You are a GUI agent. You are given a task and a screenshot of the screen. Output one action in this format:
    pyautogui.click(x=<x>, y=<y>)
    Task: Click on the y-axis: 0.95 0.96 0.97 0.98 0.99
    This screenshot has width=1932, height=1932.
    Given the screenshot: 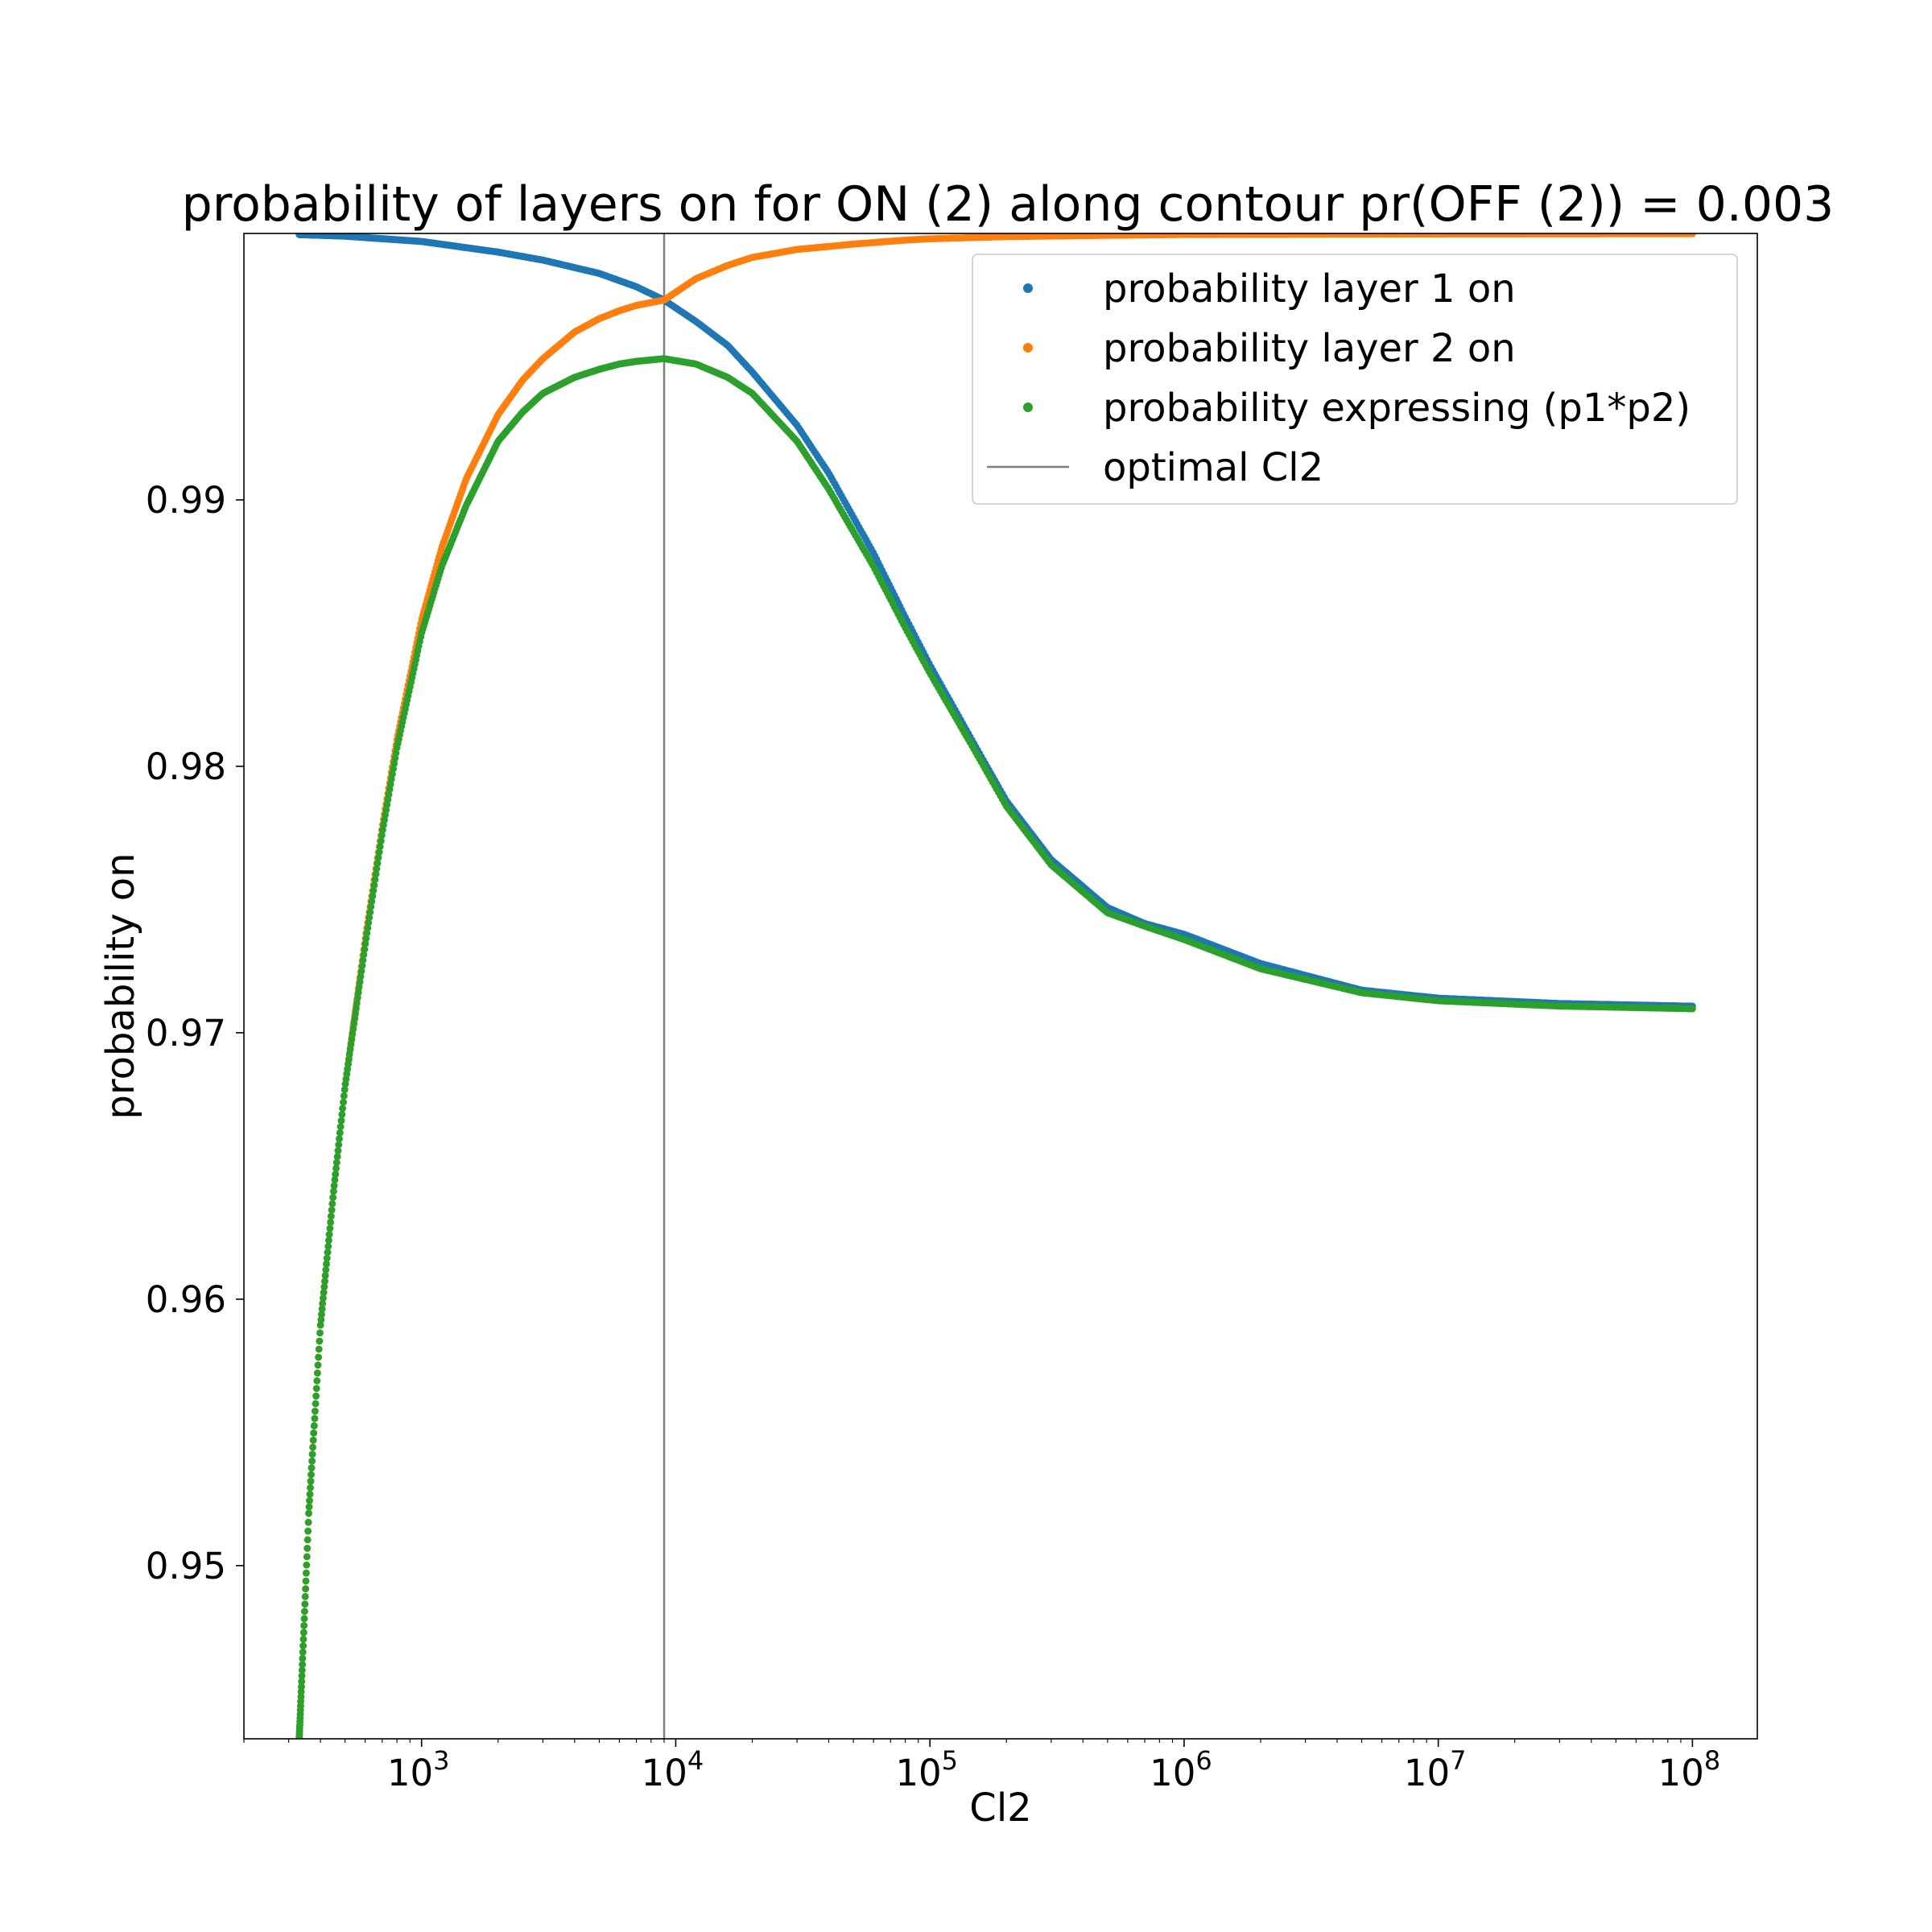 What is the action you would take?
    pyautogui.click(x=195, y=1033)
    